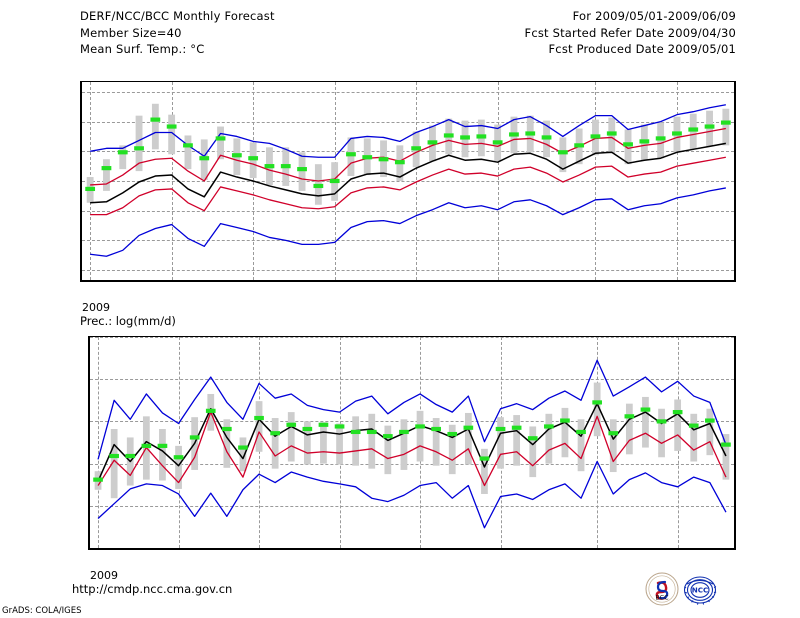 Image resolution: width=800 pixels, height=618 pixels. I want to click on header-start-date: Fcst Started Refer Date 2009/04/30, so click(630, 32).